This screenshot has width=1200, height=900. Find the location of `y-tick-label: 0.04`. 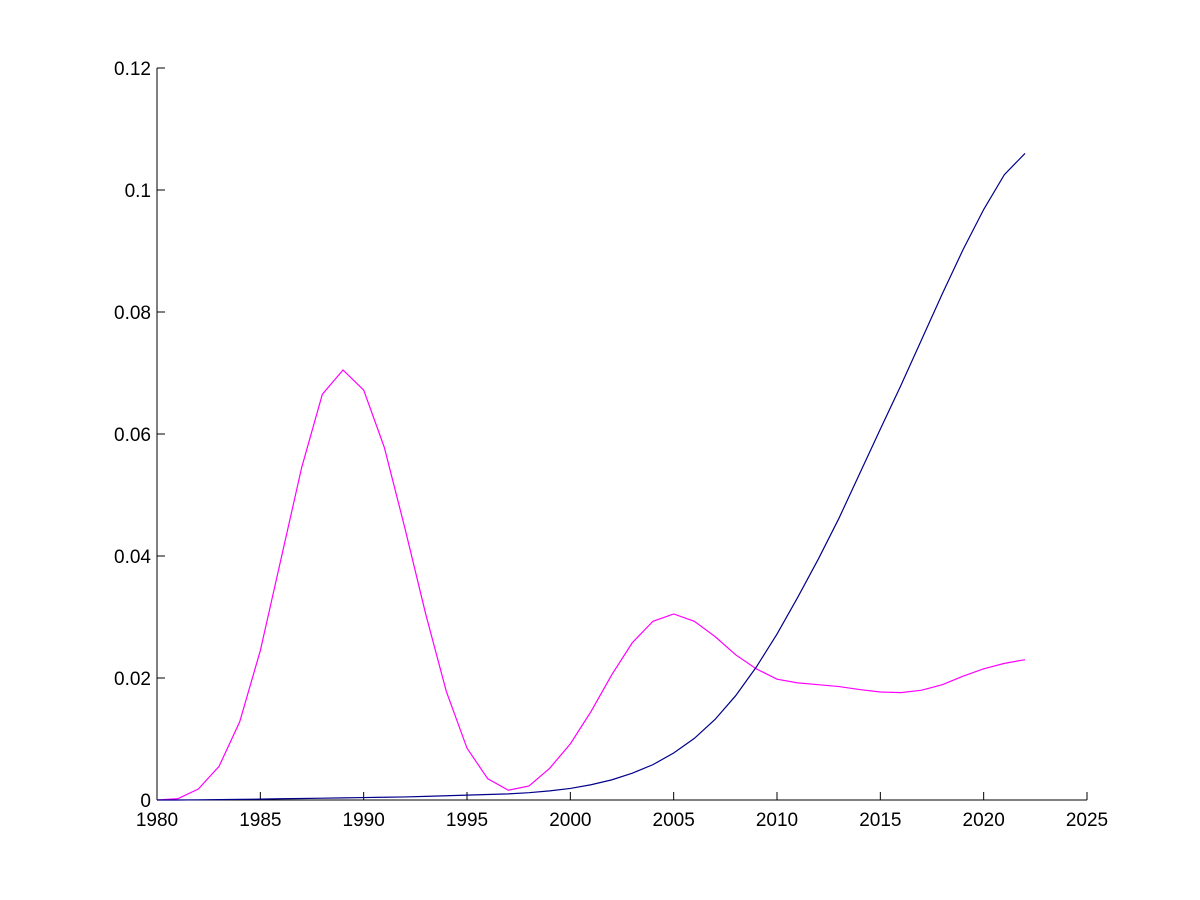

y-tick-label: 0.04 is located at coordinates (132, 557).